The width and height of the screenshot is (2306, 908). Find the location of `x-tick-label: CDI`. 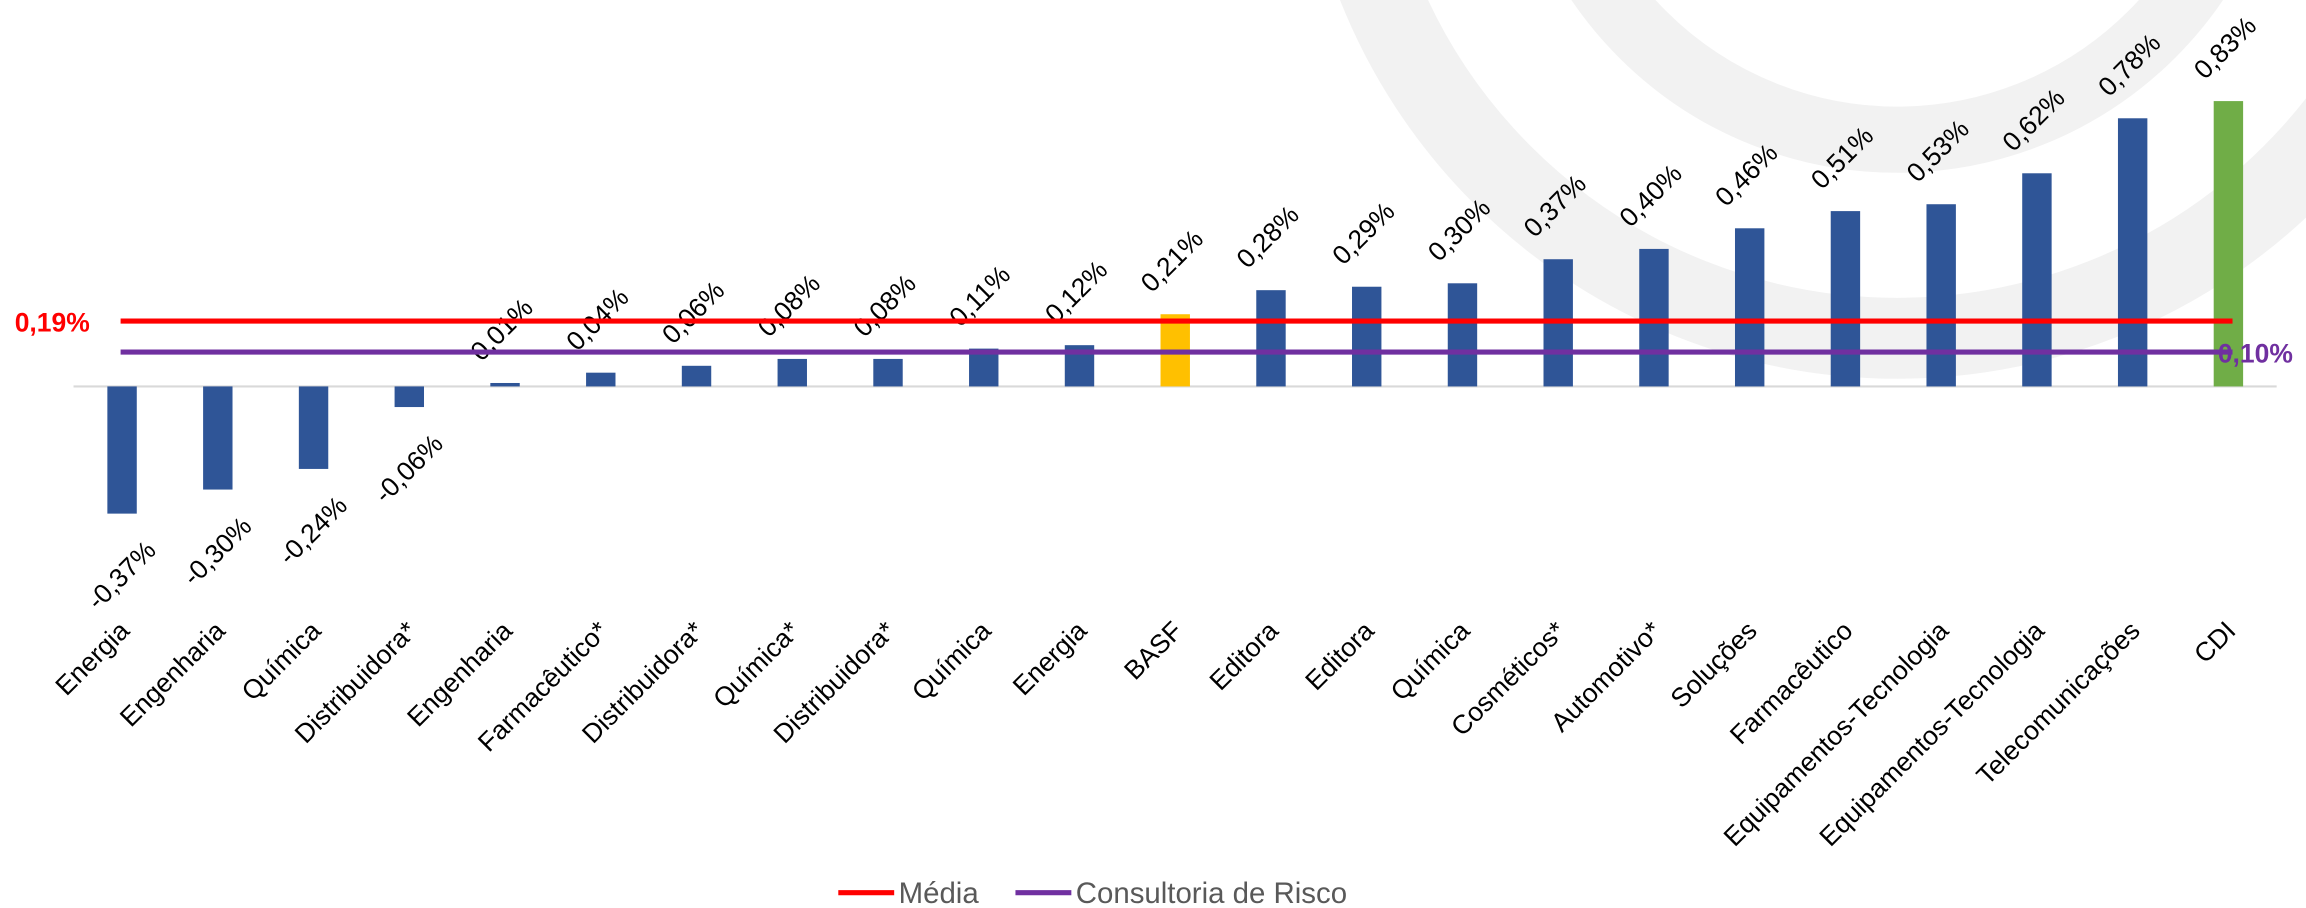

x-tick-label: CDI is located at coordinates (2214, 641).